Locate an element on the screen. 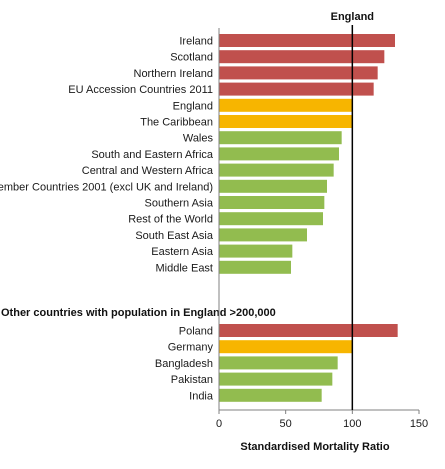 This screenshot has height=469, width=445. bar-northern-ireland is located at coordinates (298, 73).